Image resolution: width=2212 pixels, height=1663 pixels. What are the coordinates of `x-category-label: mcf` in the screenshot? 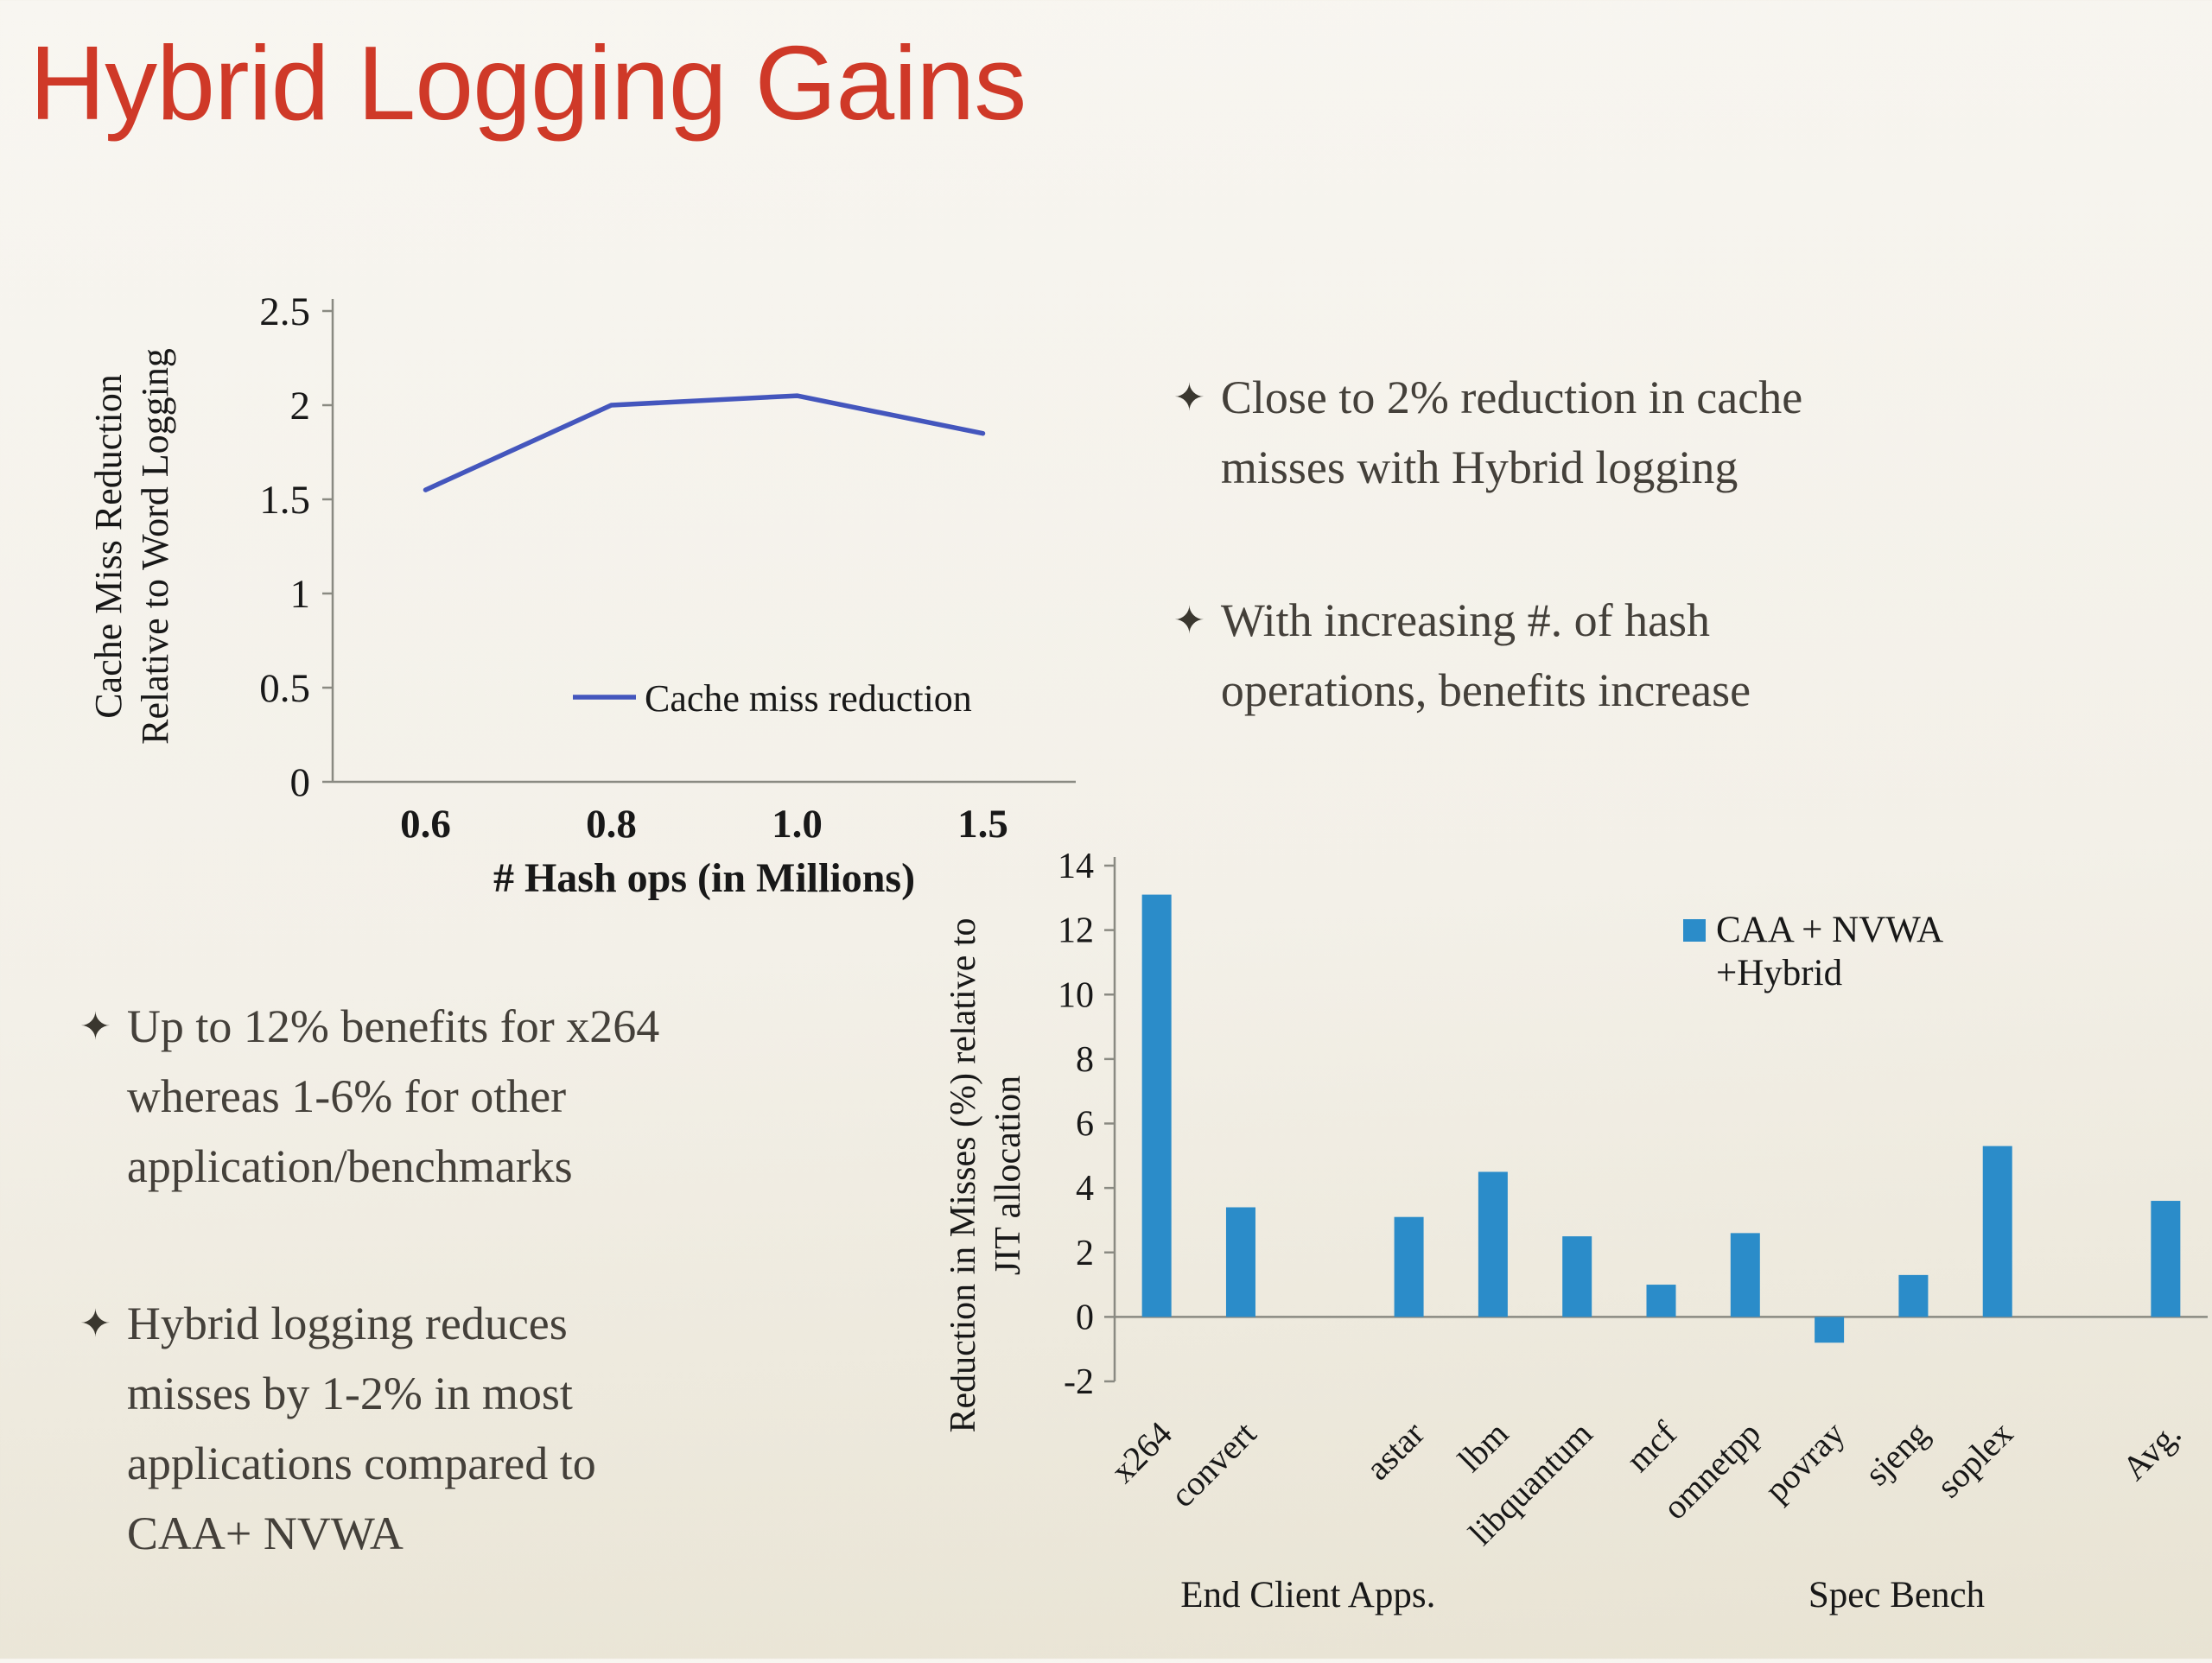 It's located at (1651, 1446).